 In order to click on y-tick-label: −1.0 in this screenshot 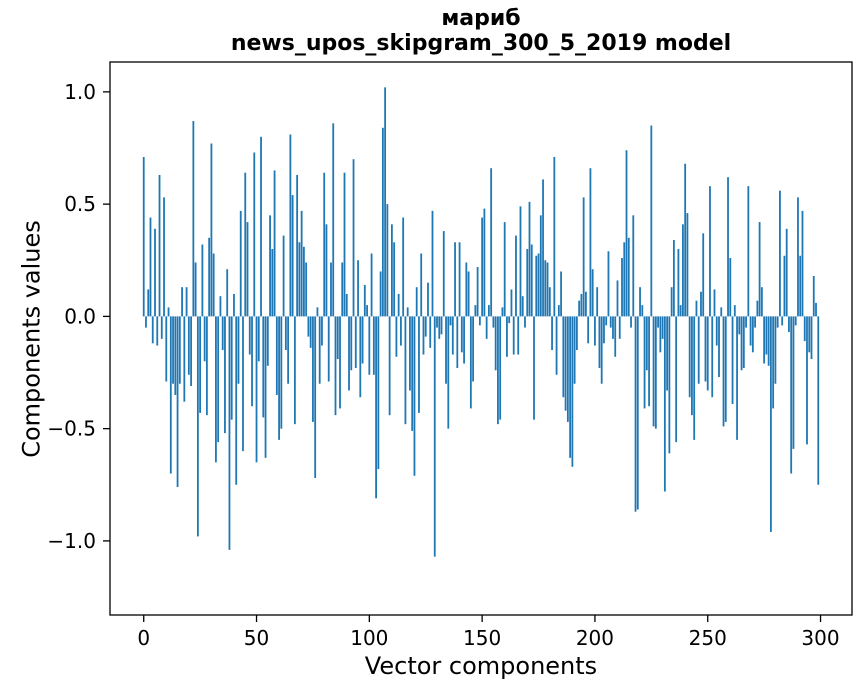, I will do `click(71, 541)`.